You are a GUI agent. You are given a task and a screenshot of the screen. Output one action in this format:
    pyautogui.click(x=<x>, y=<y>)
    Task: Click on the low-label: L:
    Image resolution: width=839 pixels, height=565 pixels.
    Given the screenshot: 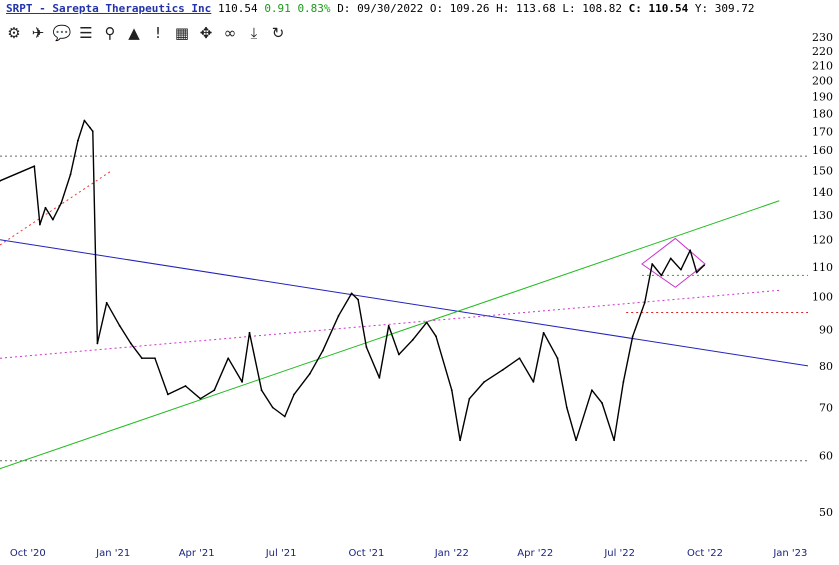 What is the action you would take?
    pyautogui.click(x=569, y=8)
    